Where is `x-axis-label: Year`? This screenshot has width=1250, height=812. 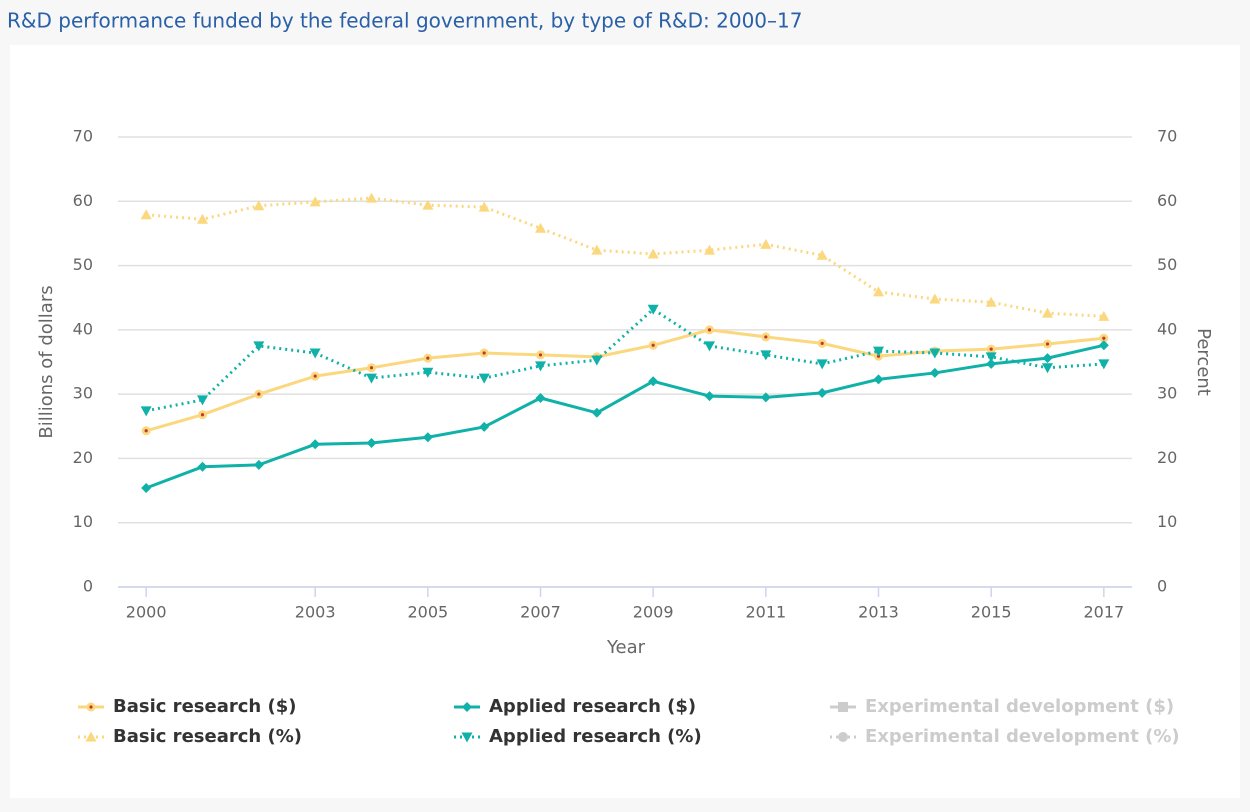
x-axis-label: Year is located at coordinates (626, 647).